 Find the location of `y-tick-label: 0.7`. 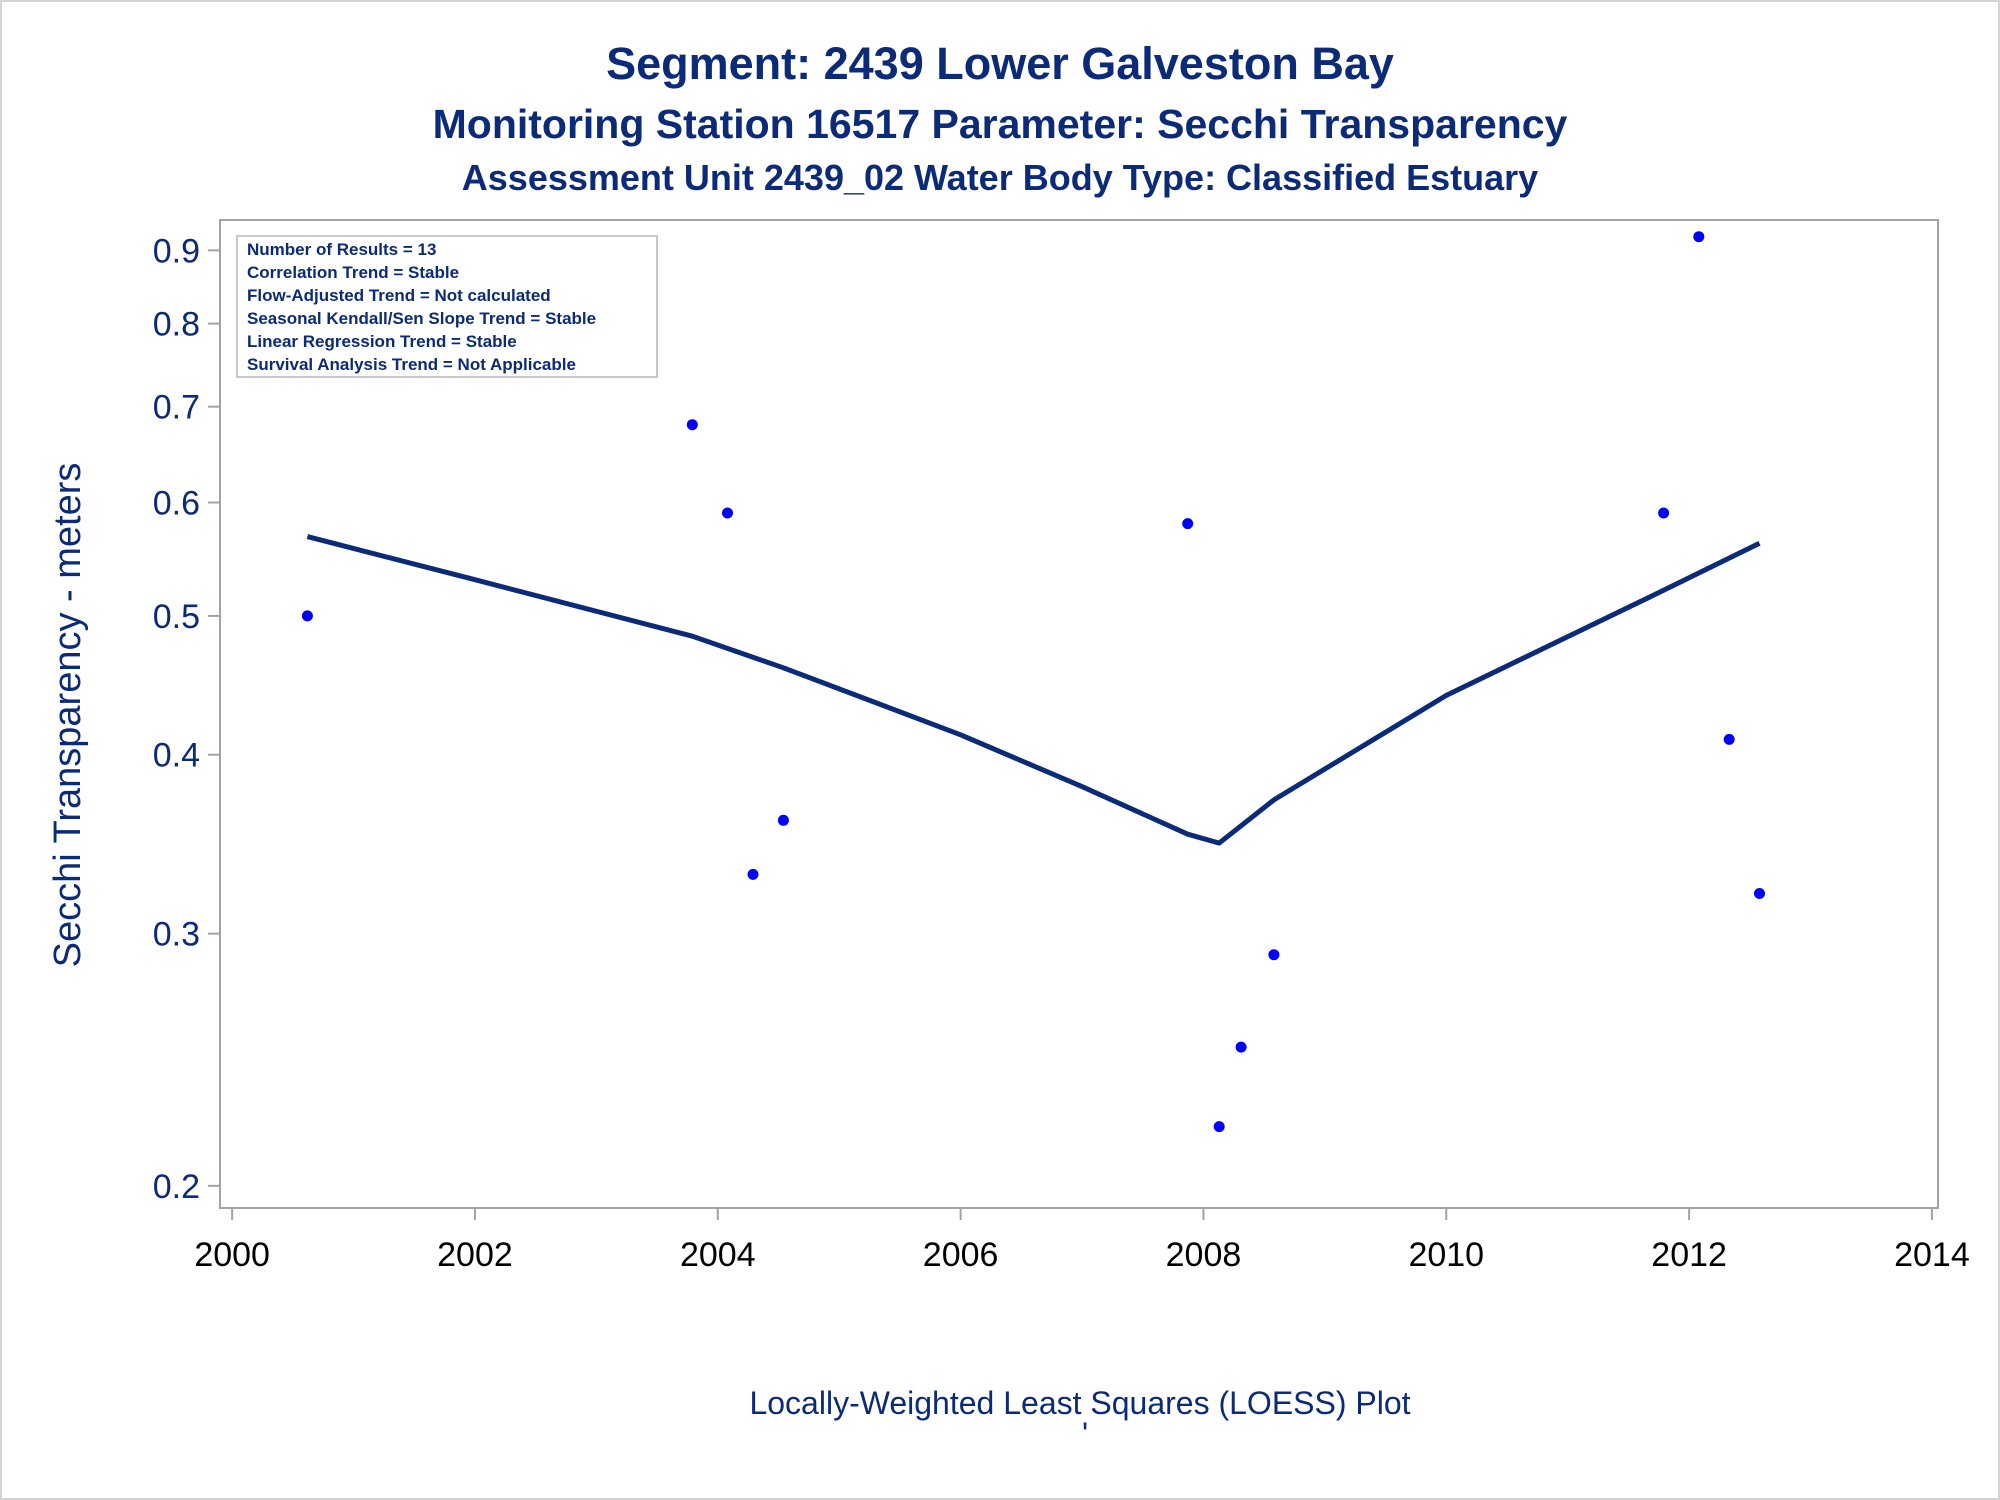

y-tick-label: 0.7 is located at coordinates (176, 408).